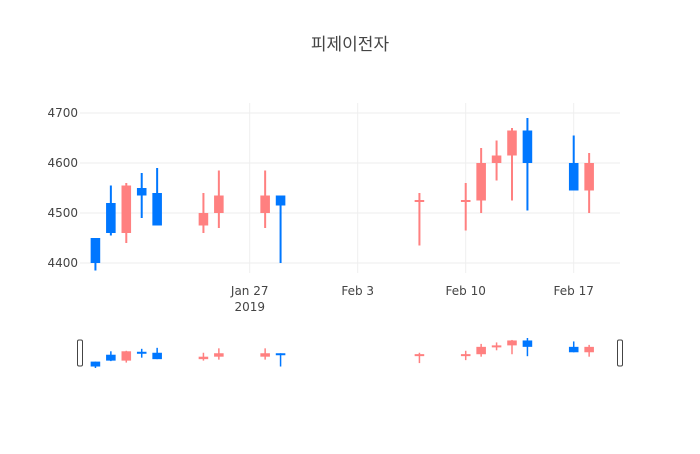  I want to click on y-tick-label: 4600, so click(62, 163).